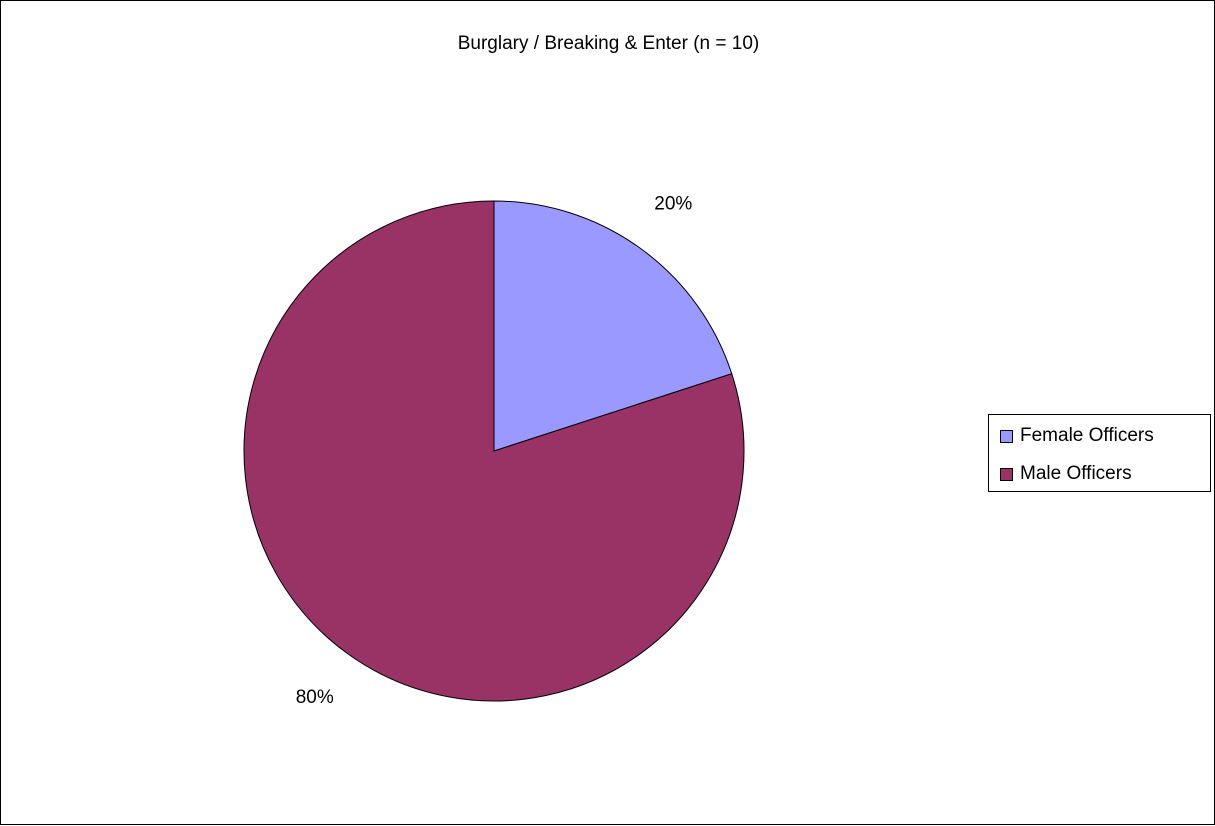 The height and width of the screenshot is (826, 1215). What do you see at coordinates (1006, 474) in the screenshot?
I see `legend-swatch-male-officers` at bounding box center [1006, 474].